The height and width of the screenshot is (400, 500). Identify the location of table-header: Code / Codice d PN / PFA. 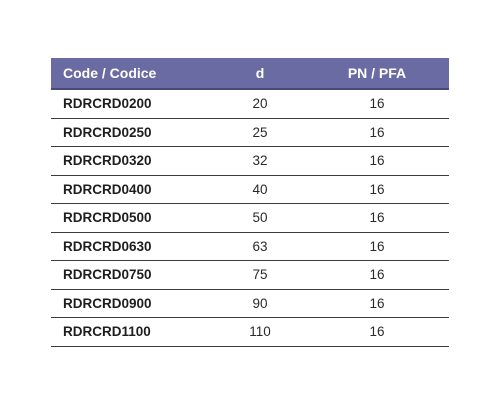
(250, 74).